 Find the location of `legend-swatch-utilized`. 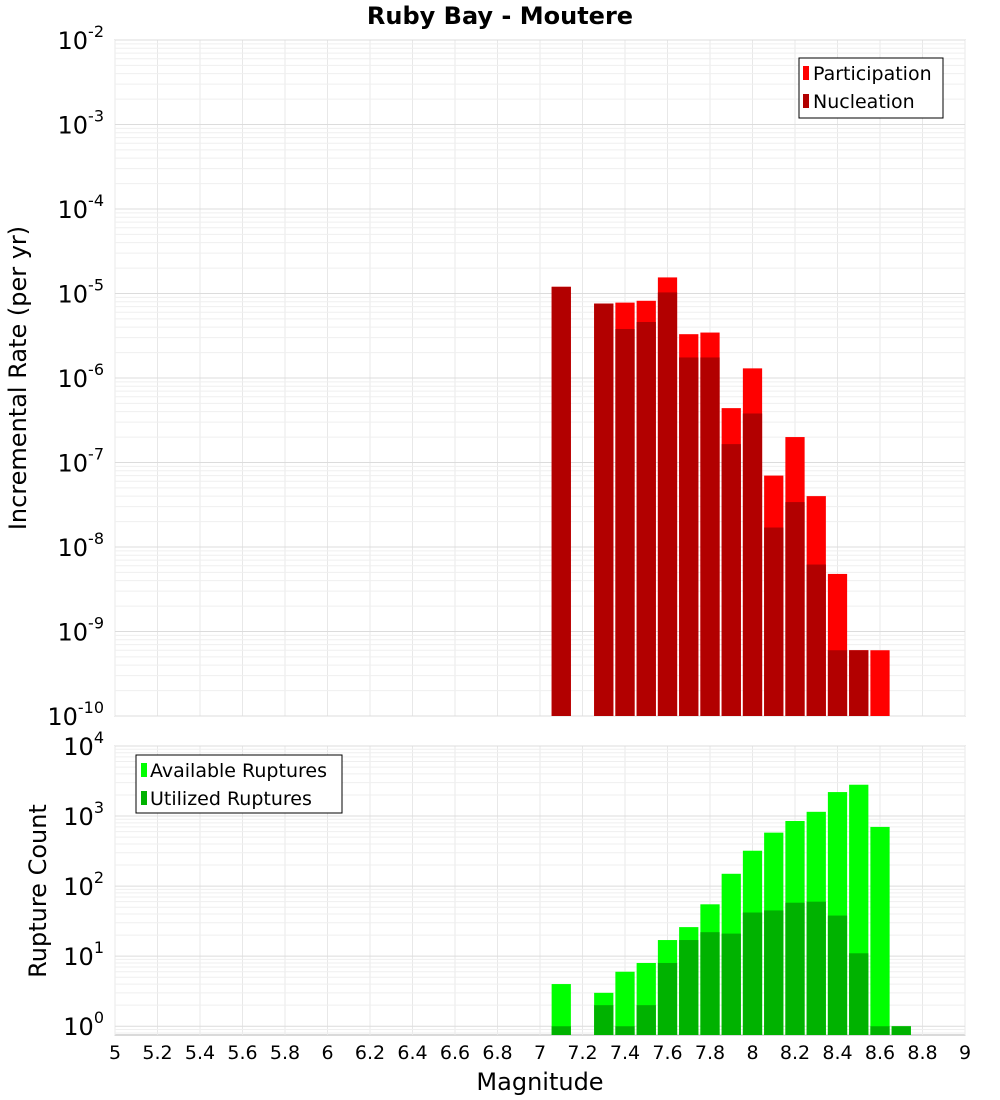

legend-swatch-utilized is located at coordinates (144, 798).